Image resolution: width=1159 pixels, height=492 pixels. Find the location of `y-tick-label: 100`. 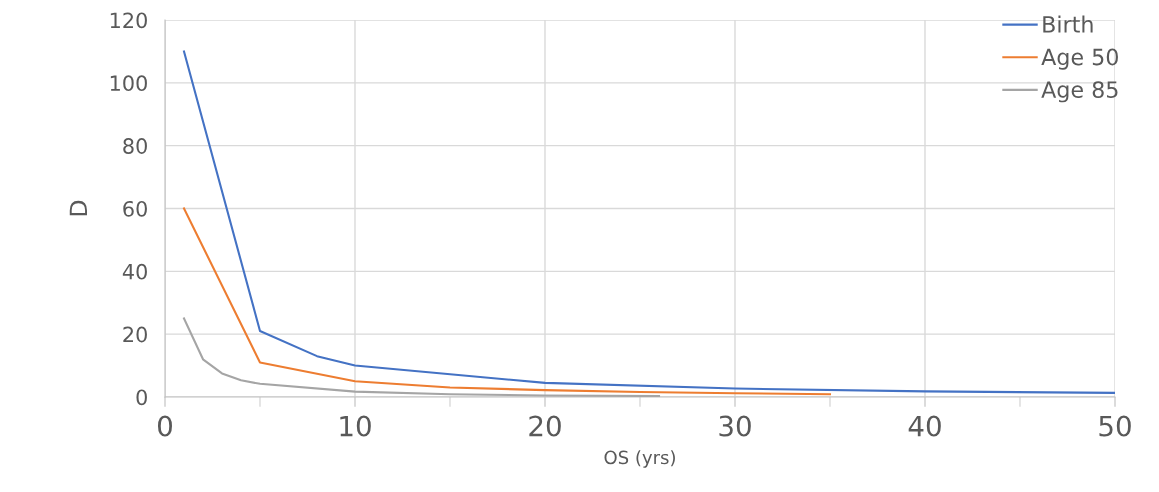

y-tick-label: 100 is located at coordinates (128, 83).